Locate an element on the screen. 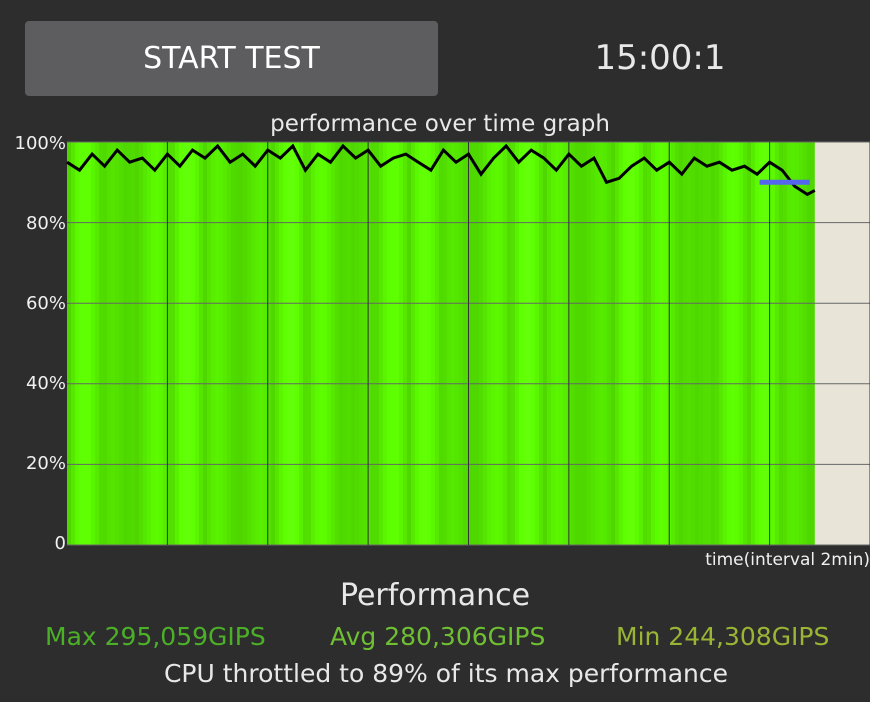 The width and height of the screenshot is (870, 702). y-tick-label: 60% is located at coordinates (45, 303).